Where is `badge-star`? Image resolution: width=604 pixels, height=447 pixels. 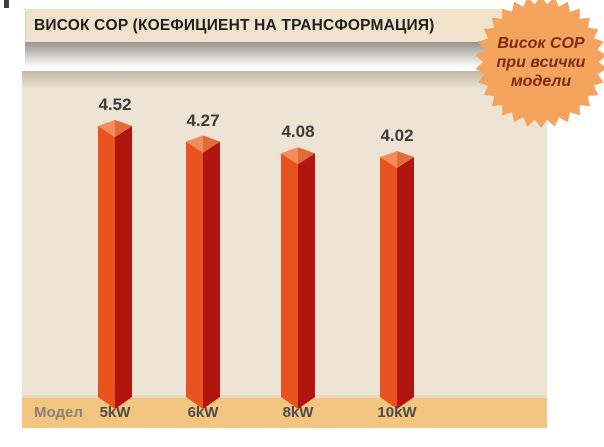
badge-star is located at coordinates (539, 64).